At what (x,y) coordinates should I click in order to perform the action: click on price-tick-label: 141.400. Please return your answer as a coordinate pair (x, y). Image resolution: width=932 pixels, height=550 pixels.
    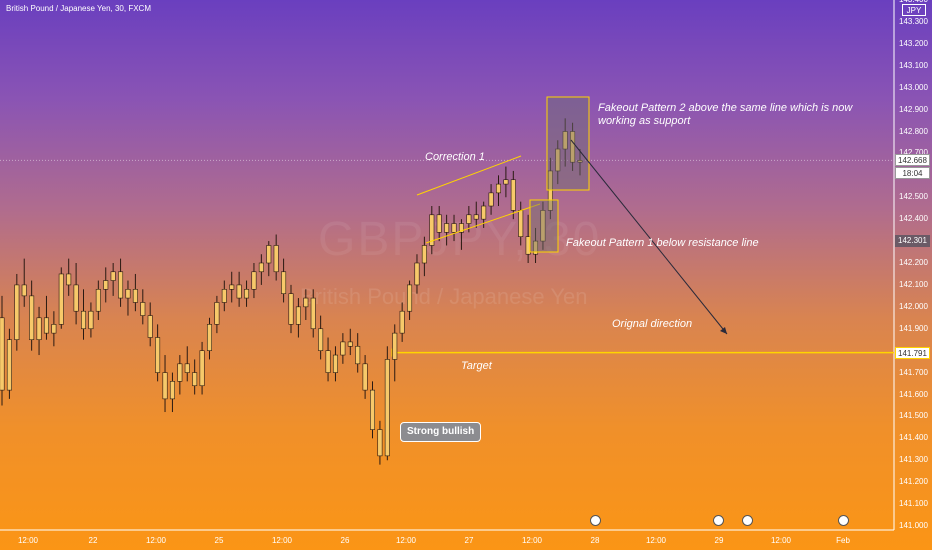
    Looking at the image, I should click on (913, 438).